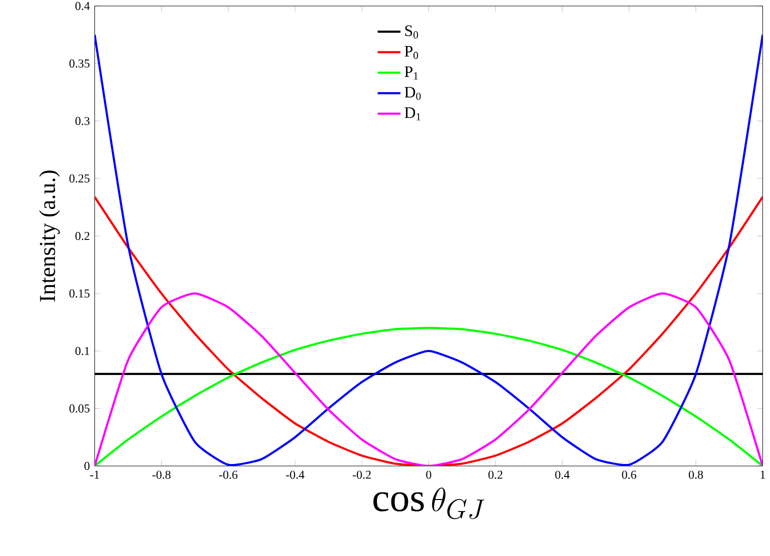 This screenshot has width=770, height=556. What do you see at coordinates (411, 31) in the screenshot?
I see `legend-label: S$_{0}$` at bounding box center [411, 31].